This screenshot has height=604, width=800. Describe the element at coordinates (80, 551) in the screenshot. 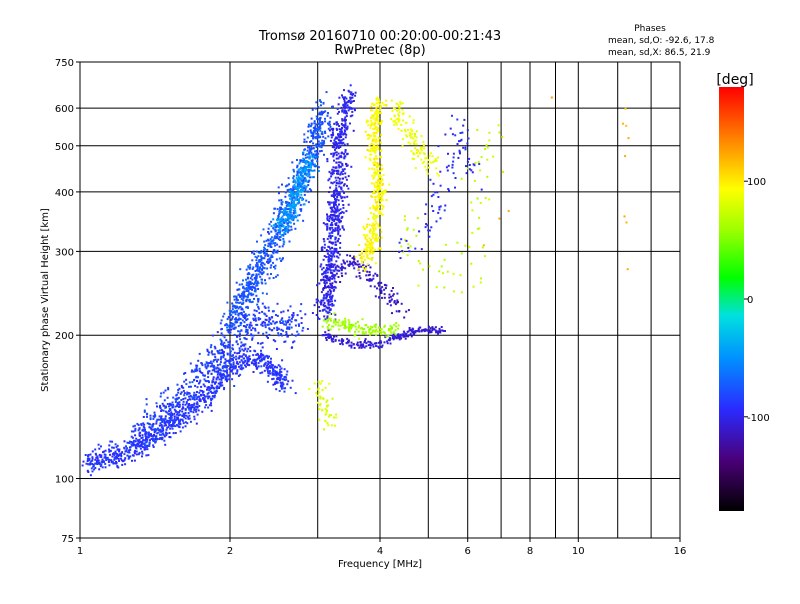

I see `x-tick-label: 1` at that location.